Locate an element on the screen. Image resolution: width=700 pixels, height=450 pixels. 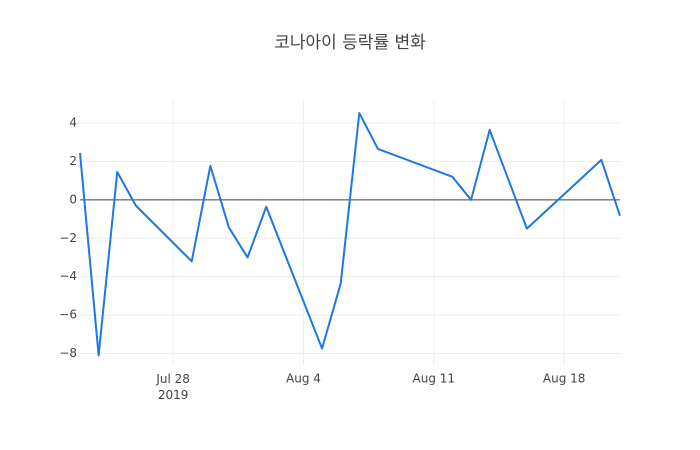
x-tick-label: Aug 11 is located at coordinates (434, 379).